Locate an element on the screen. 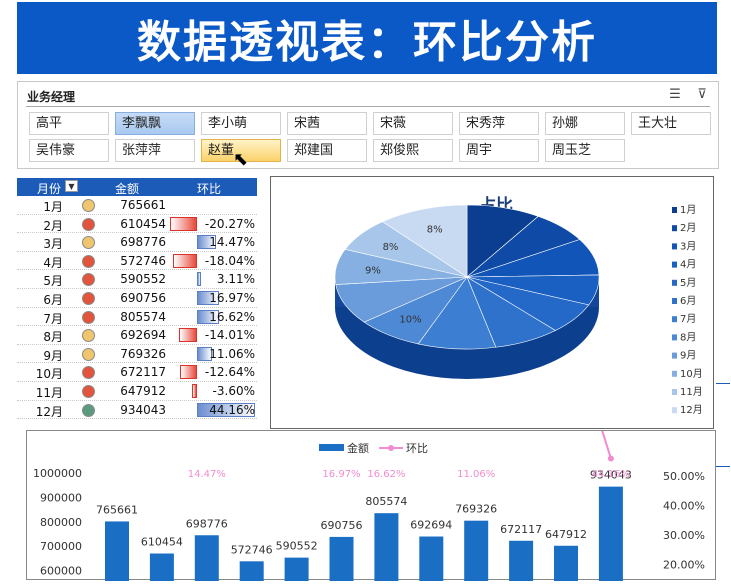  legend-label: 12月 is located at coordinates (691, 410).